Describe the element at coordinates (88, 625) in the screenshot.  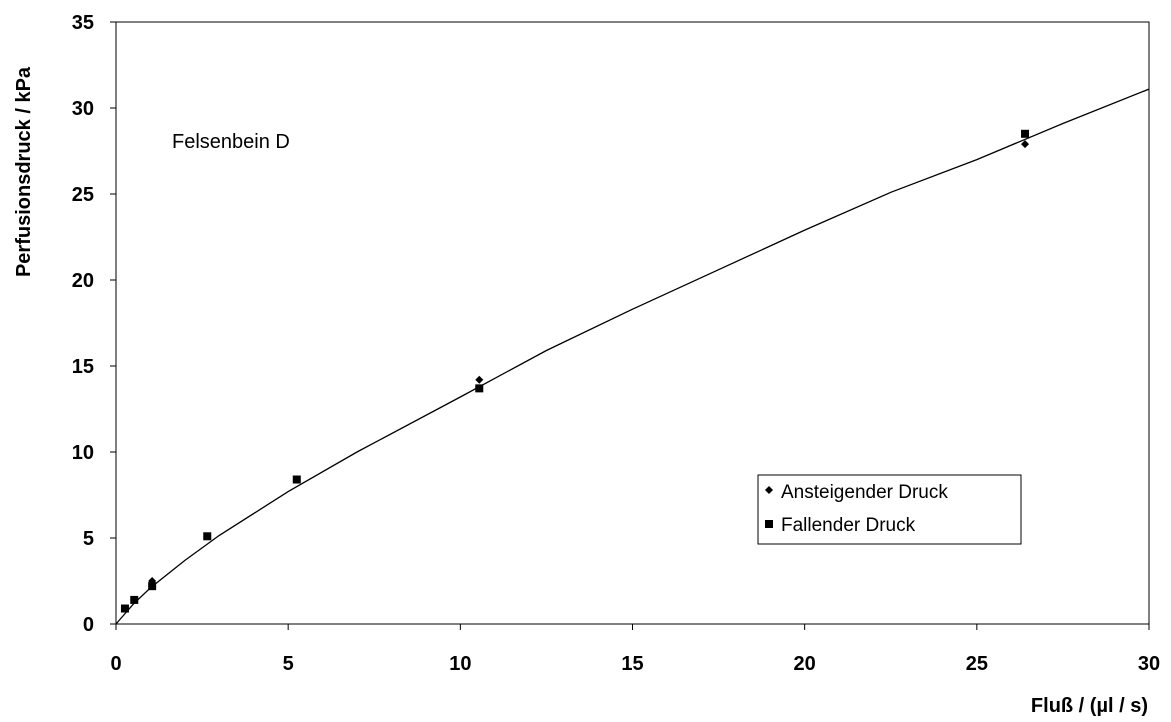
I see `y-tick-label: 0` at that location.